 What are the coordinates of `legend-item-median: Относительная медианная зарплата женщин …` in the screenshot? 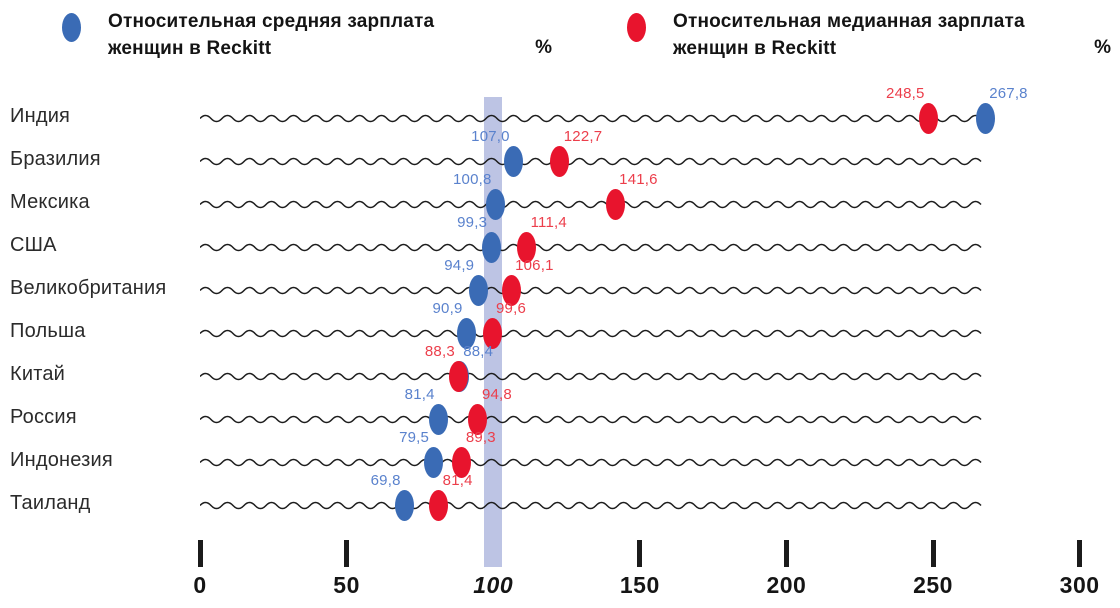 It's located at (869, 37).